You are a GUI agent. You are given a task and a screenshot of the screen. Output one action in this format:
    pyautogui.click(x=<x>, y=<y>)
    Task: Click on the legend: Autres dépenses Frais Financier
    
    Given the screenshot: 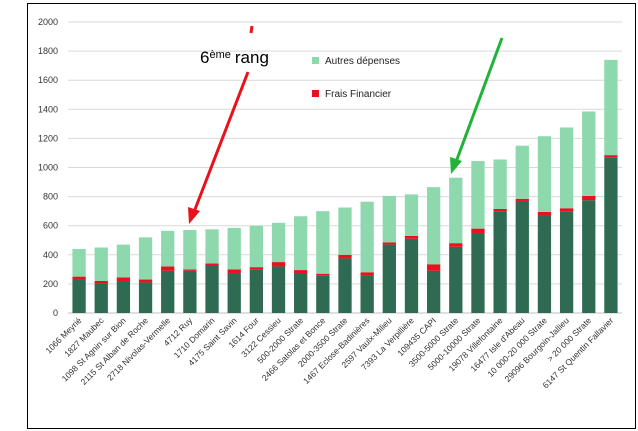 What is the action you would take?
    pyautogui.click(x=356, y=78)
    